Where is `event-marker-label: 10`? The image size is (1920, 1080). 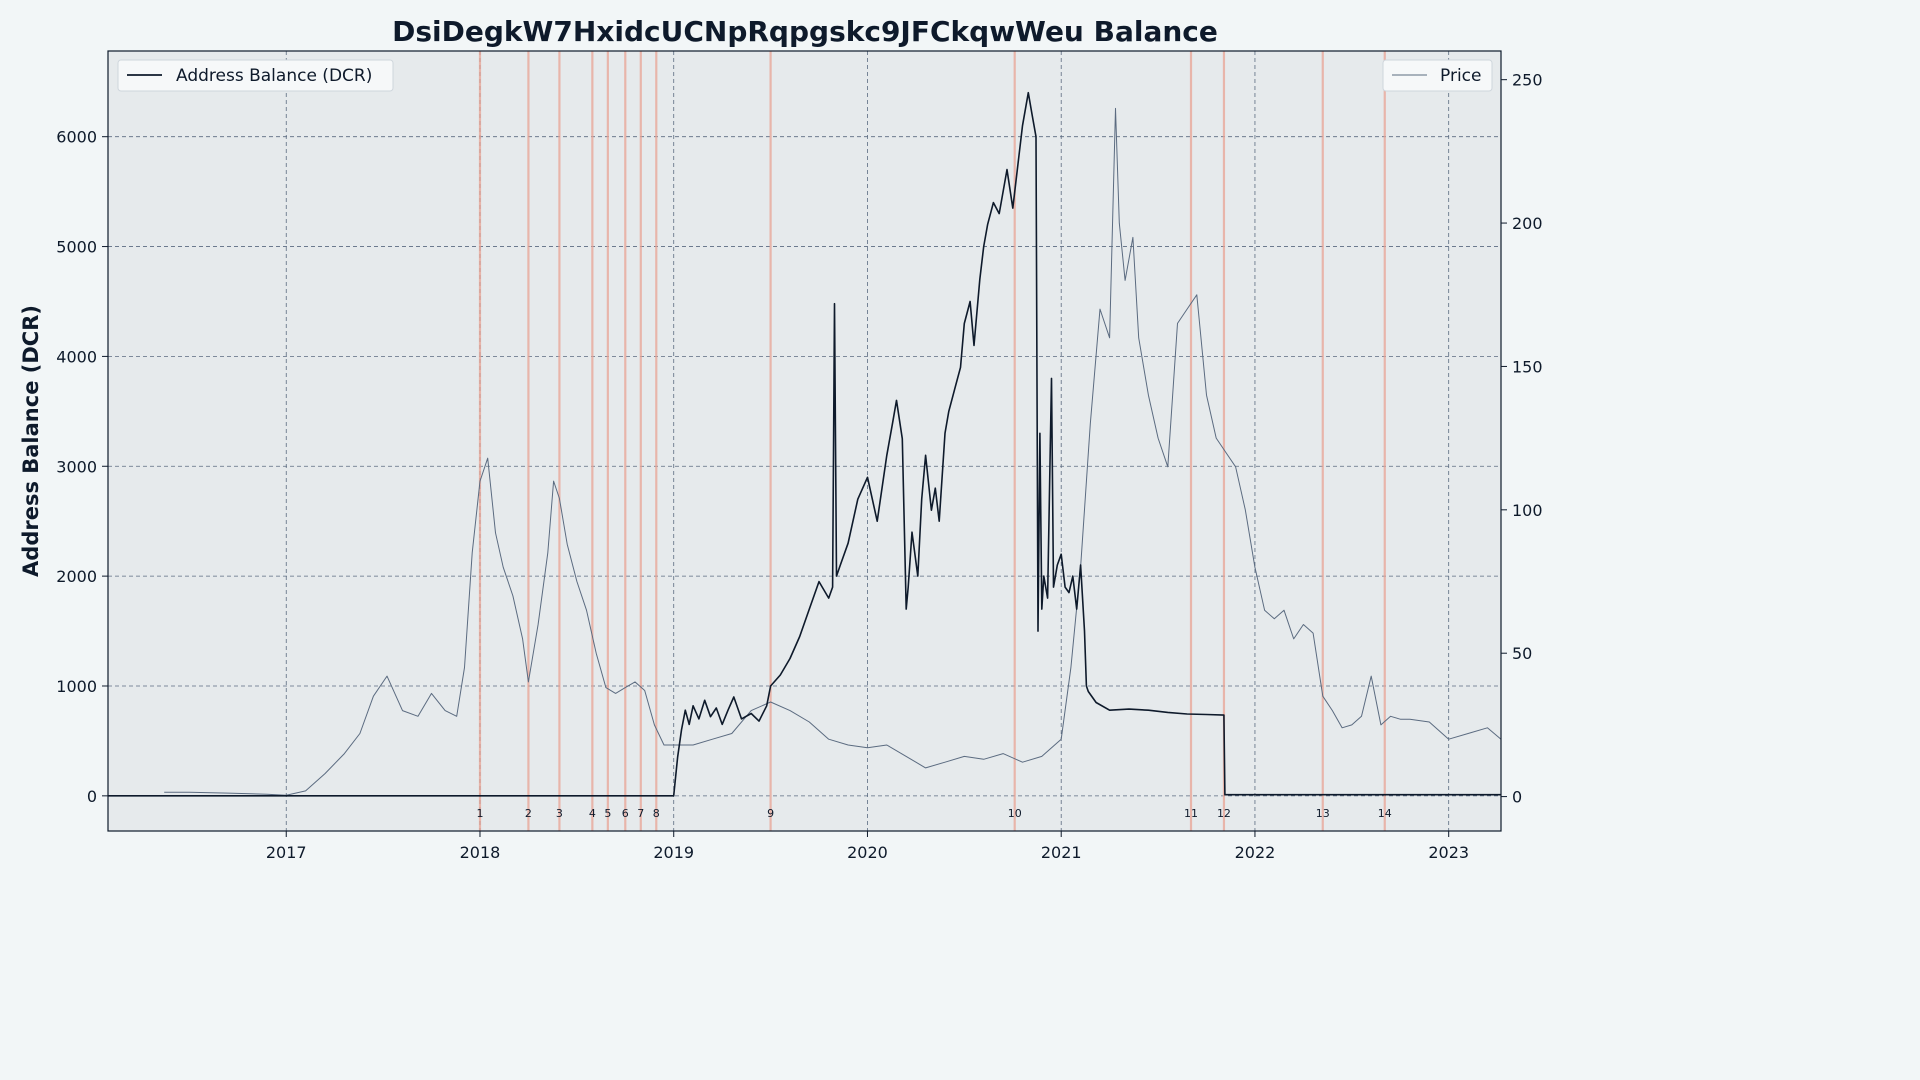
event-marker-label: 10 is located at coordinates (1015, 813).